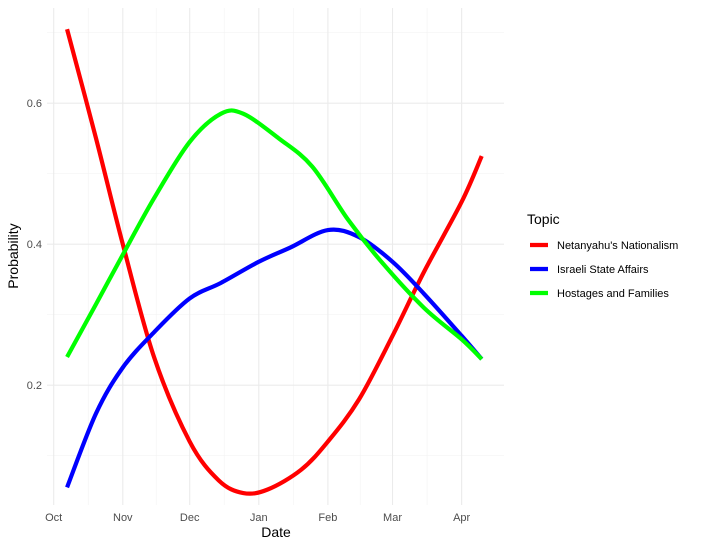  What do you see at coordinates (34, 104) in the screenshot?
I see `y-tick-label: 0.6` at bounding box center [34, 104].